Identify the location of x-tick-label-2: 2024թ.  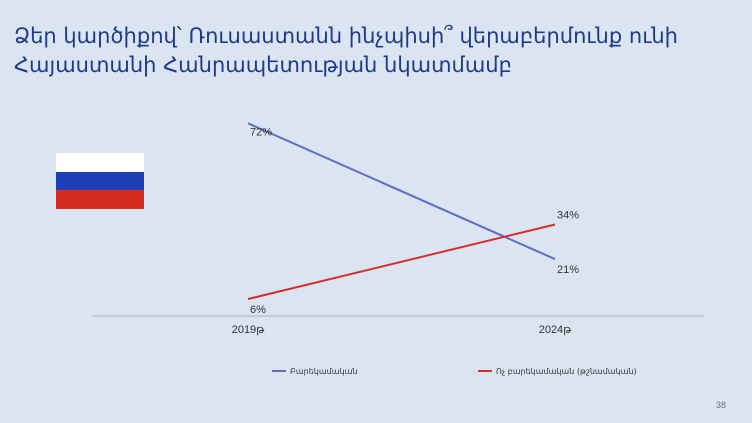
(555, 330).